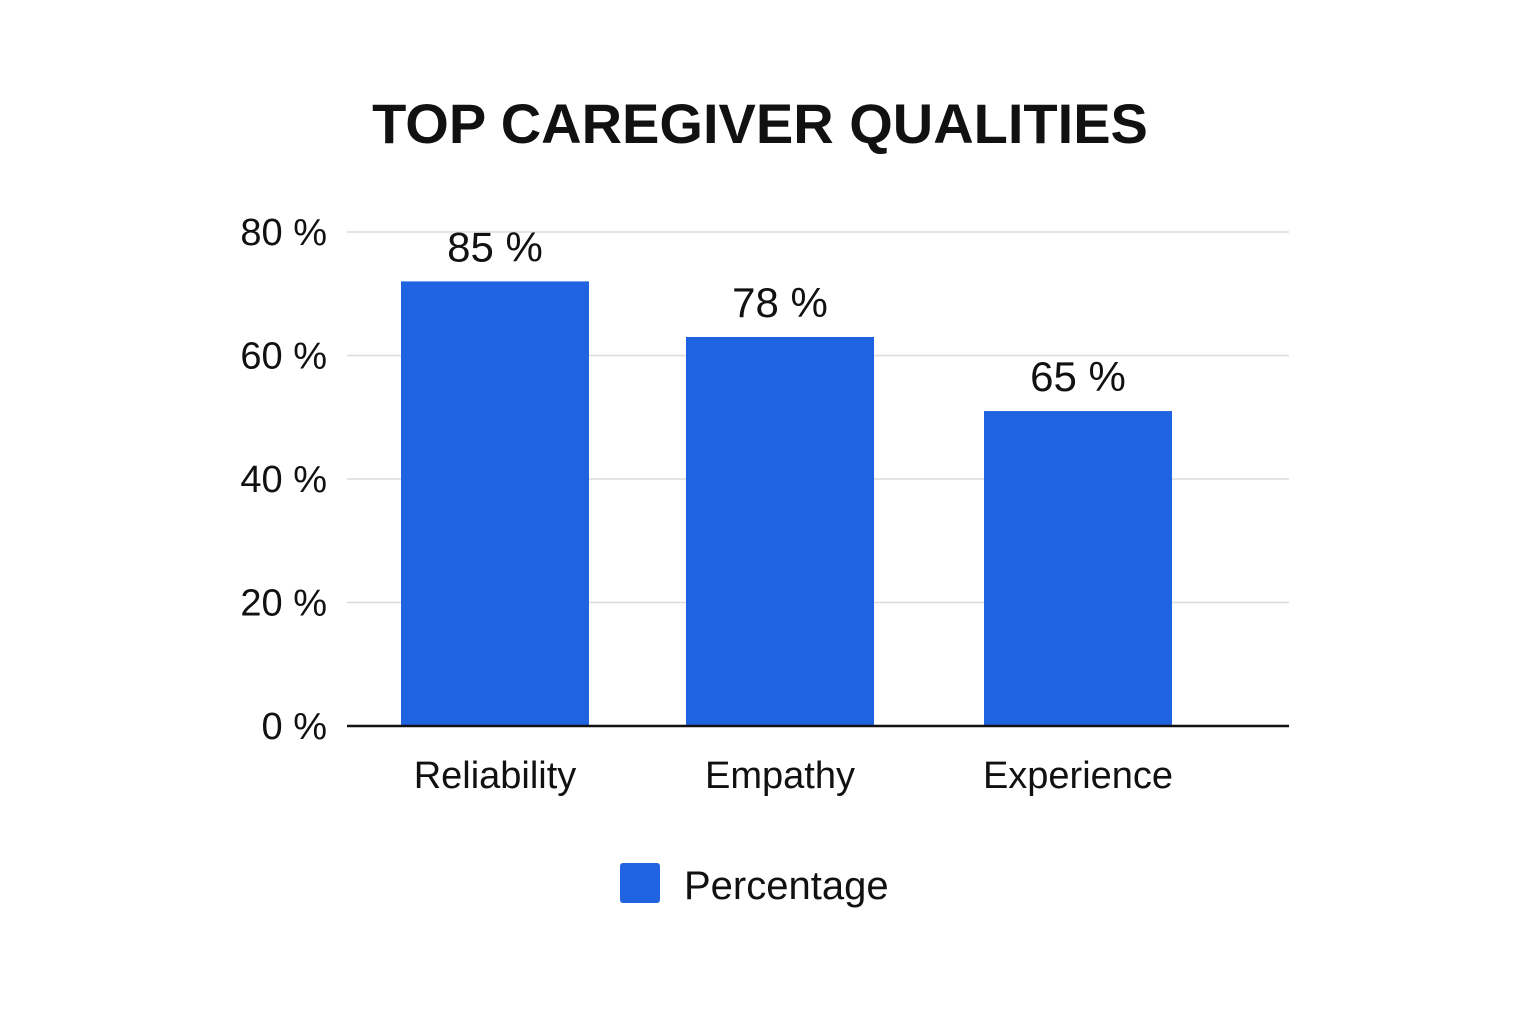  I want to click on data-label: 78 %, so click(780, 302).